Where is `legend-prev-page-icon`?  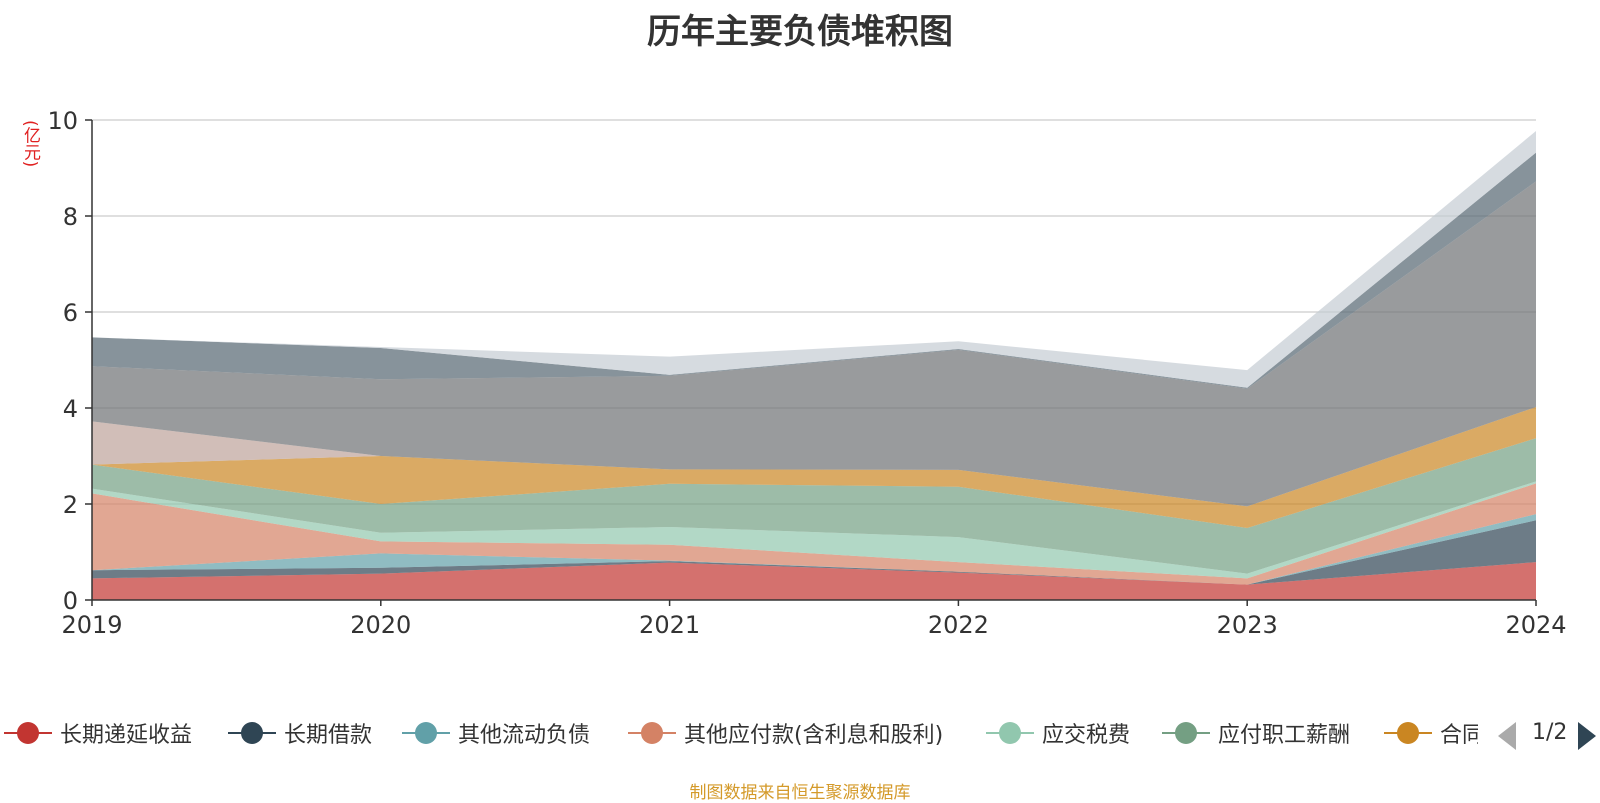
legend-prev-page-icon is located at coordinates (1507, 736).